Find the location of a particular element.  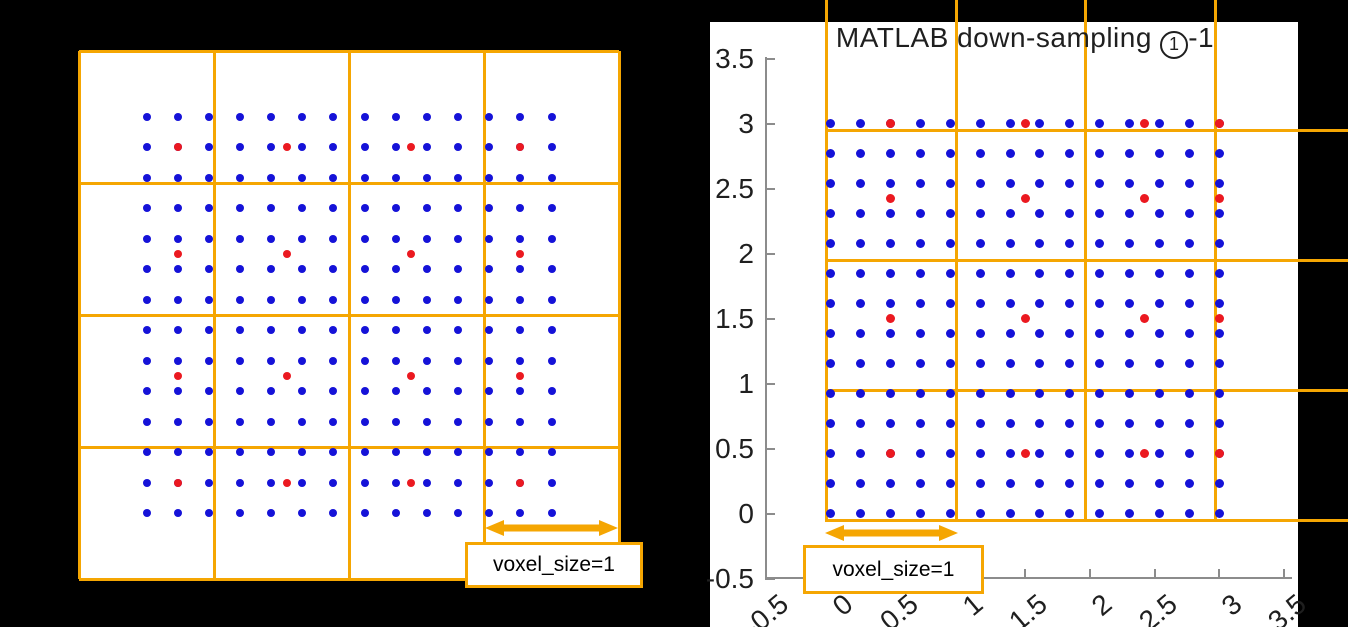

circled-one-icon: 1 is located at coordinates (1174, 44).